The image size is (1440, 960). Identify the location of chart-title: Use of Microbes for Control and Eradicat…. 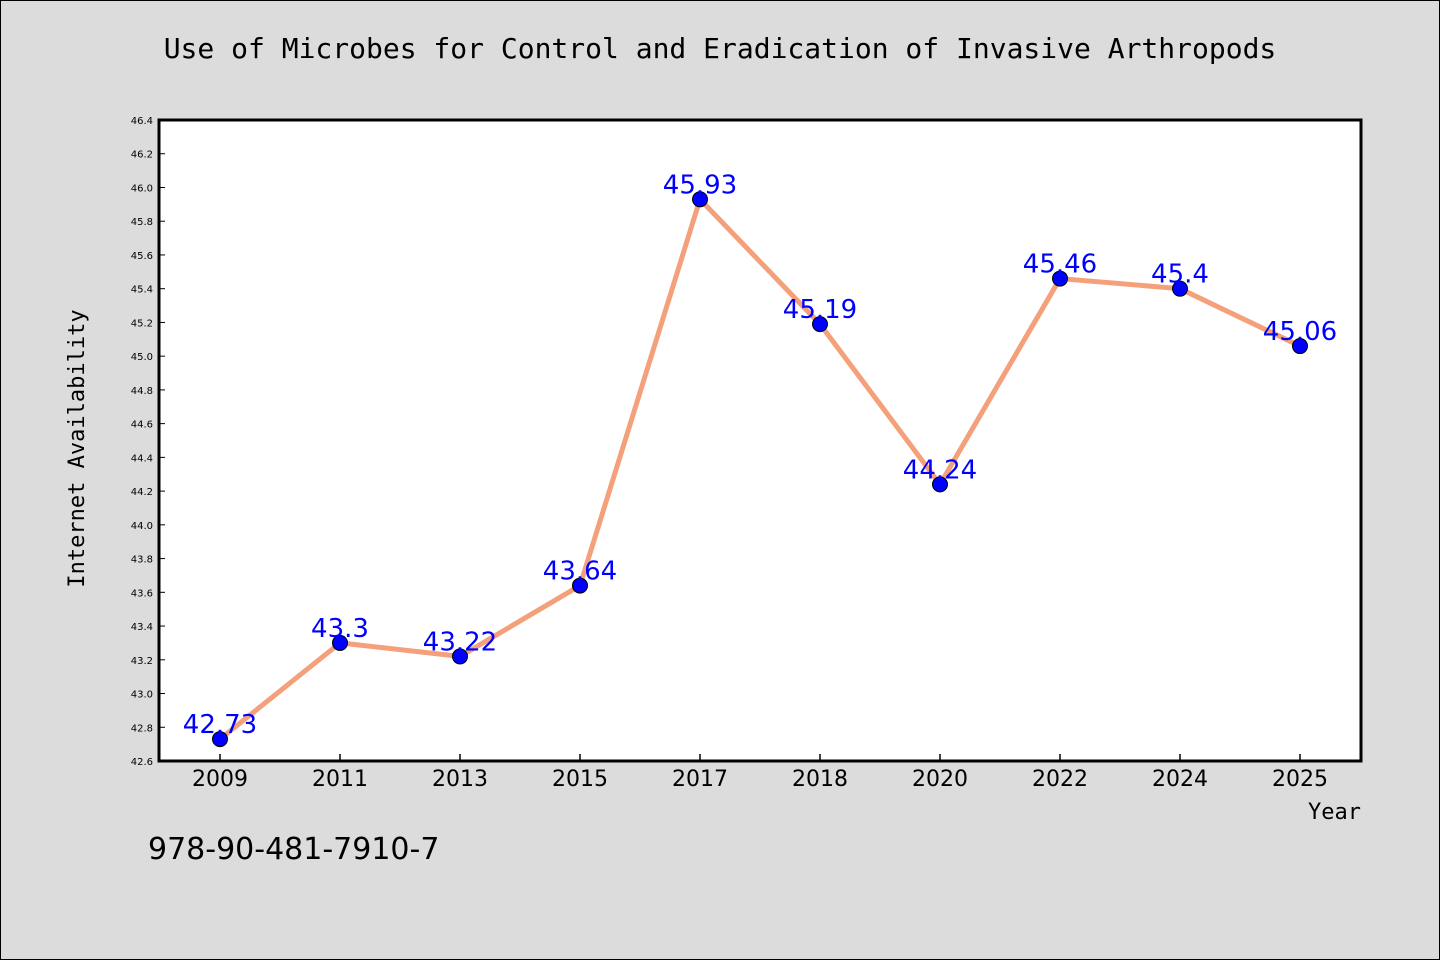
(720, 48).